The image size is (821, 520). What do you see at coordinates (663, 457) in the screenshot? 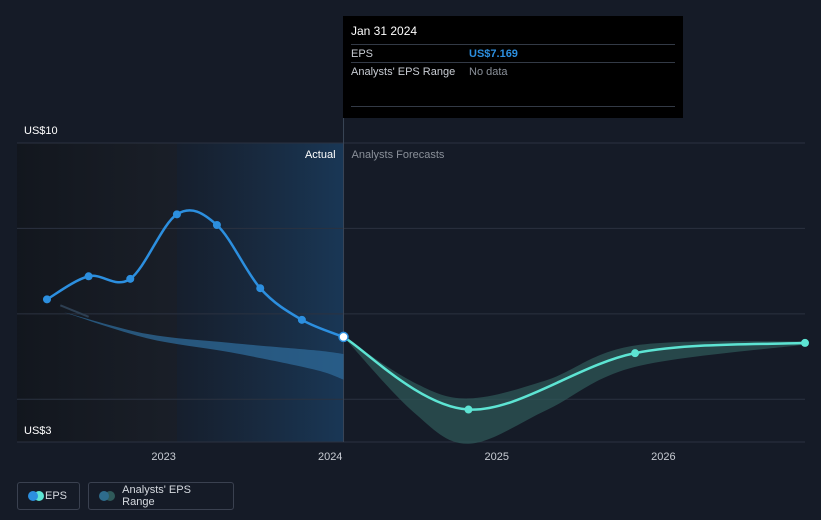
I see `x-tick-label: 2026` at bounding box center [663, 457].